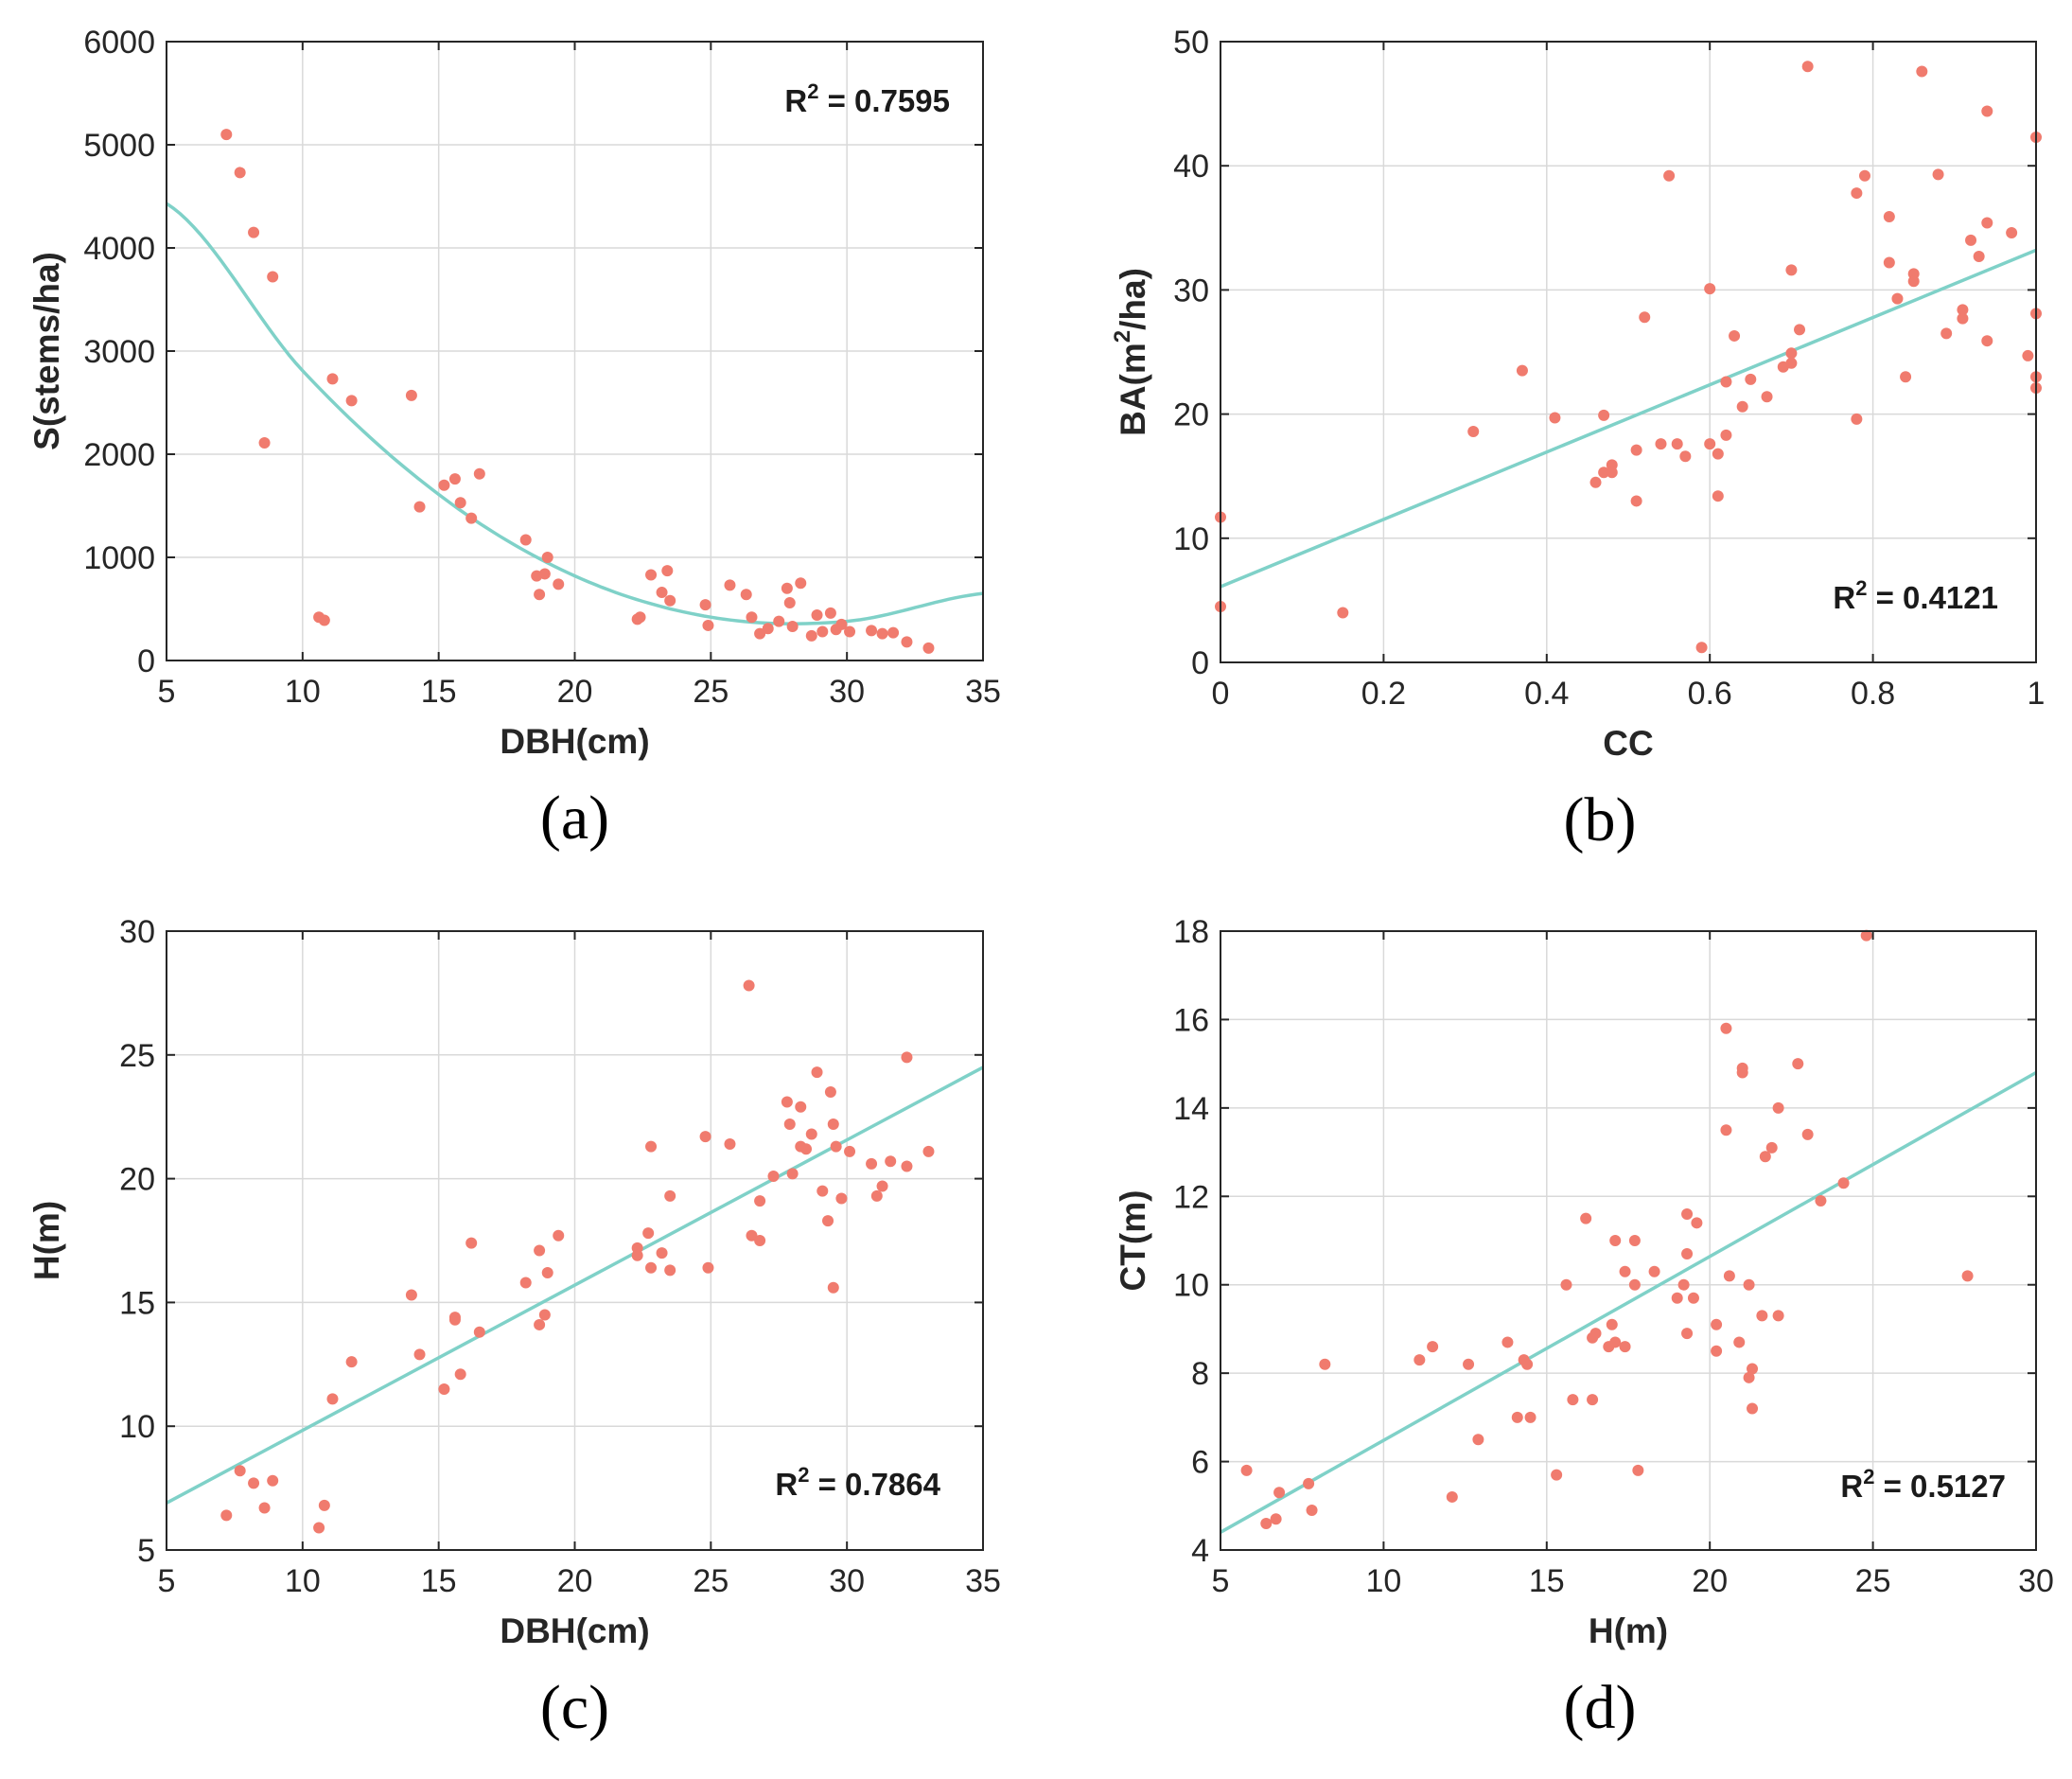  Describe the element at coordinates (1546, 694) in the screenshot. I see `x-tick-label: 0.4` at that location.